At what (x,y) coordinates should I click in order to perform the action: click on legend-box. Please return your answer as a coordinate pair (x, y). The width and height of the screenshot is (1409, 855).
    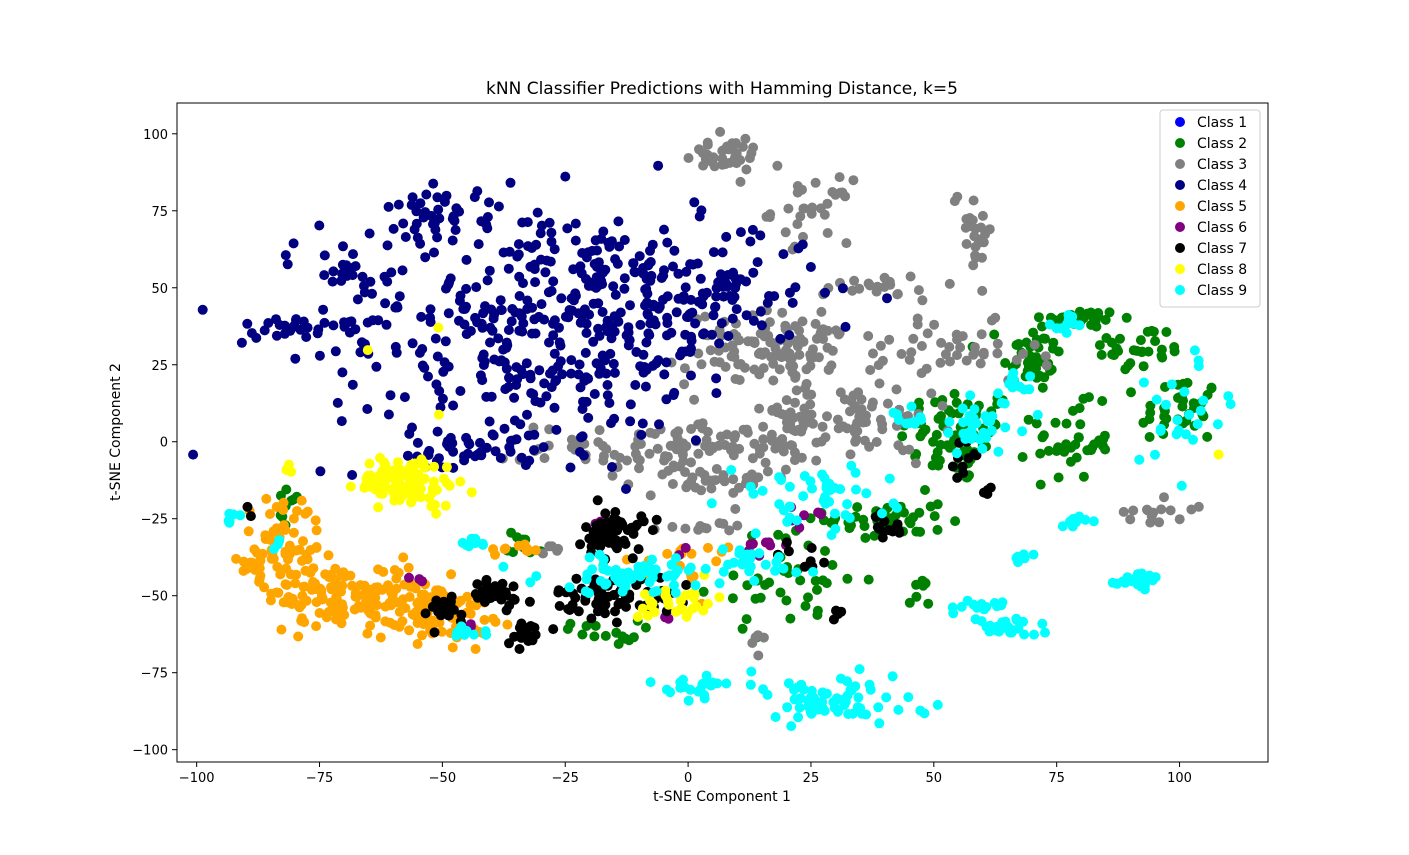
    Looking at the image, I should click on (1210, 208).